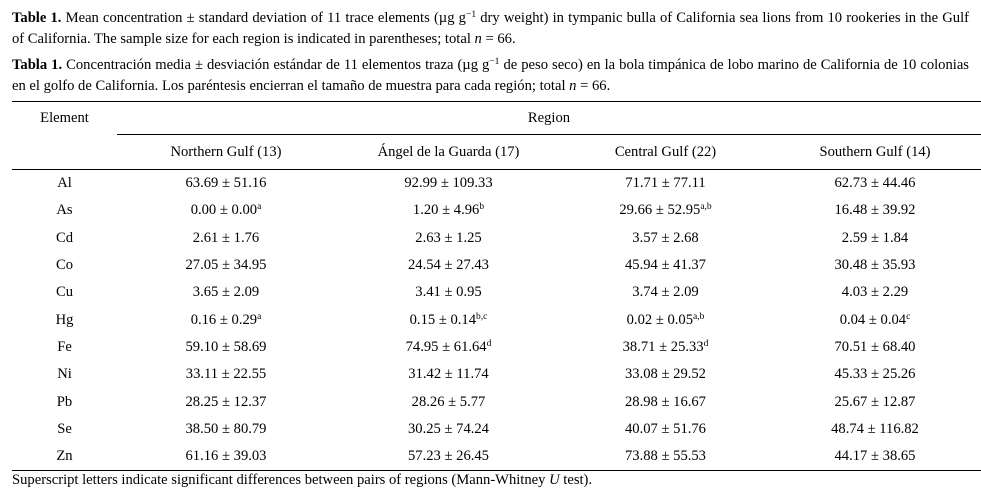 This screenshot has height=497, width=981. I want to click on mean-sd-value: 4.03 ± 2.29, so click(875, 292).